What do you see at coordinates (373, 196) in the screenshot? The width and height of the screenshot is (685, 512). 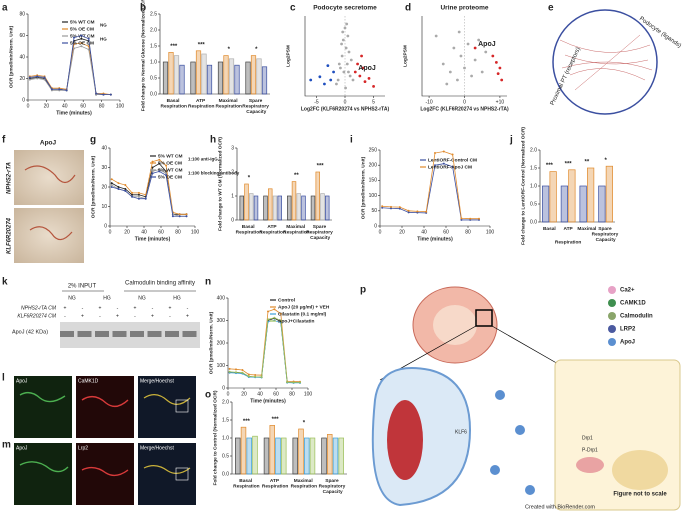 I see `y-tick-label: 100` at bounding box center [373, 196].